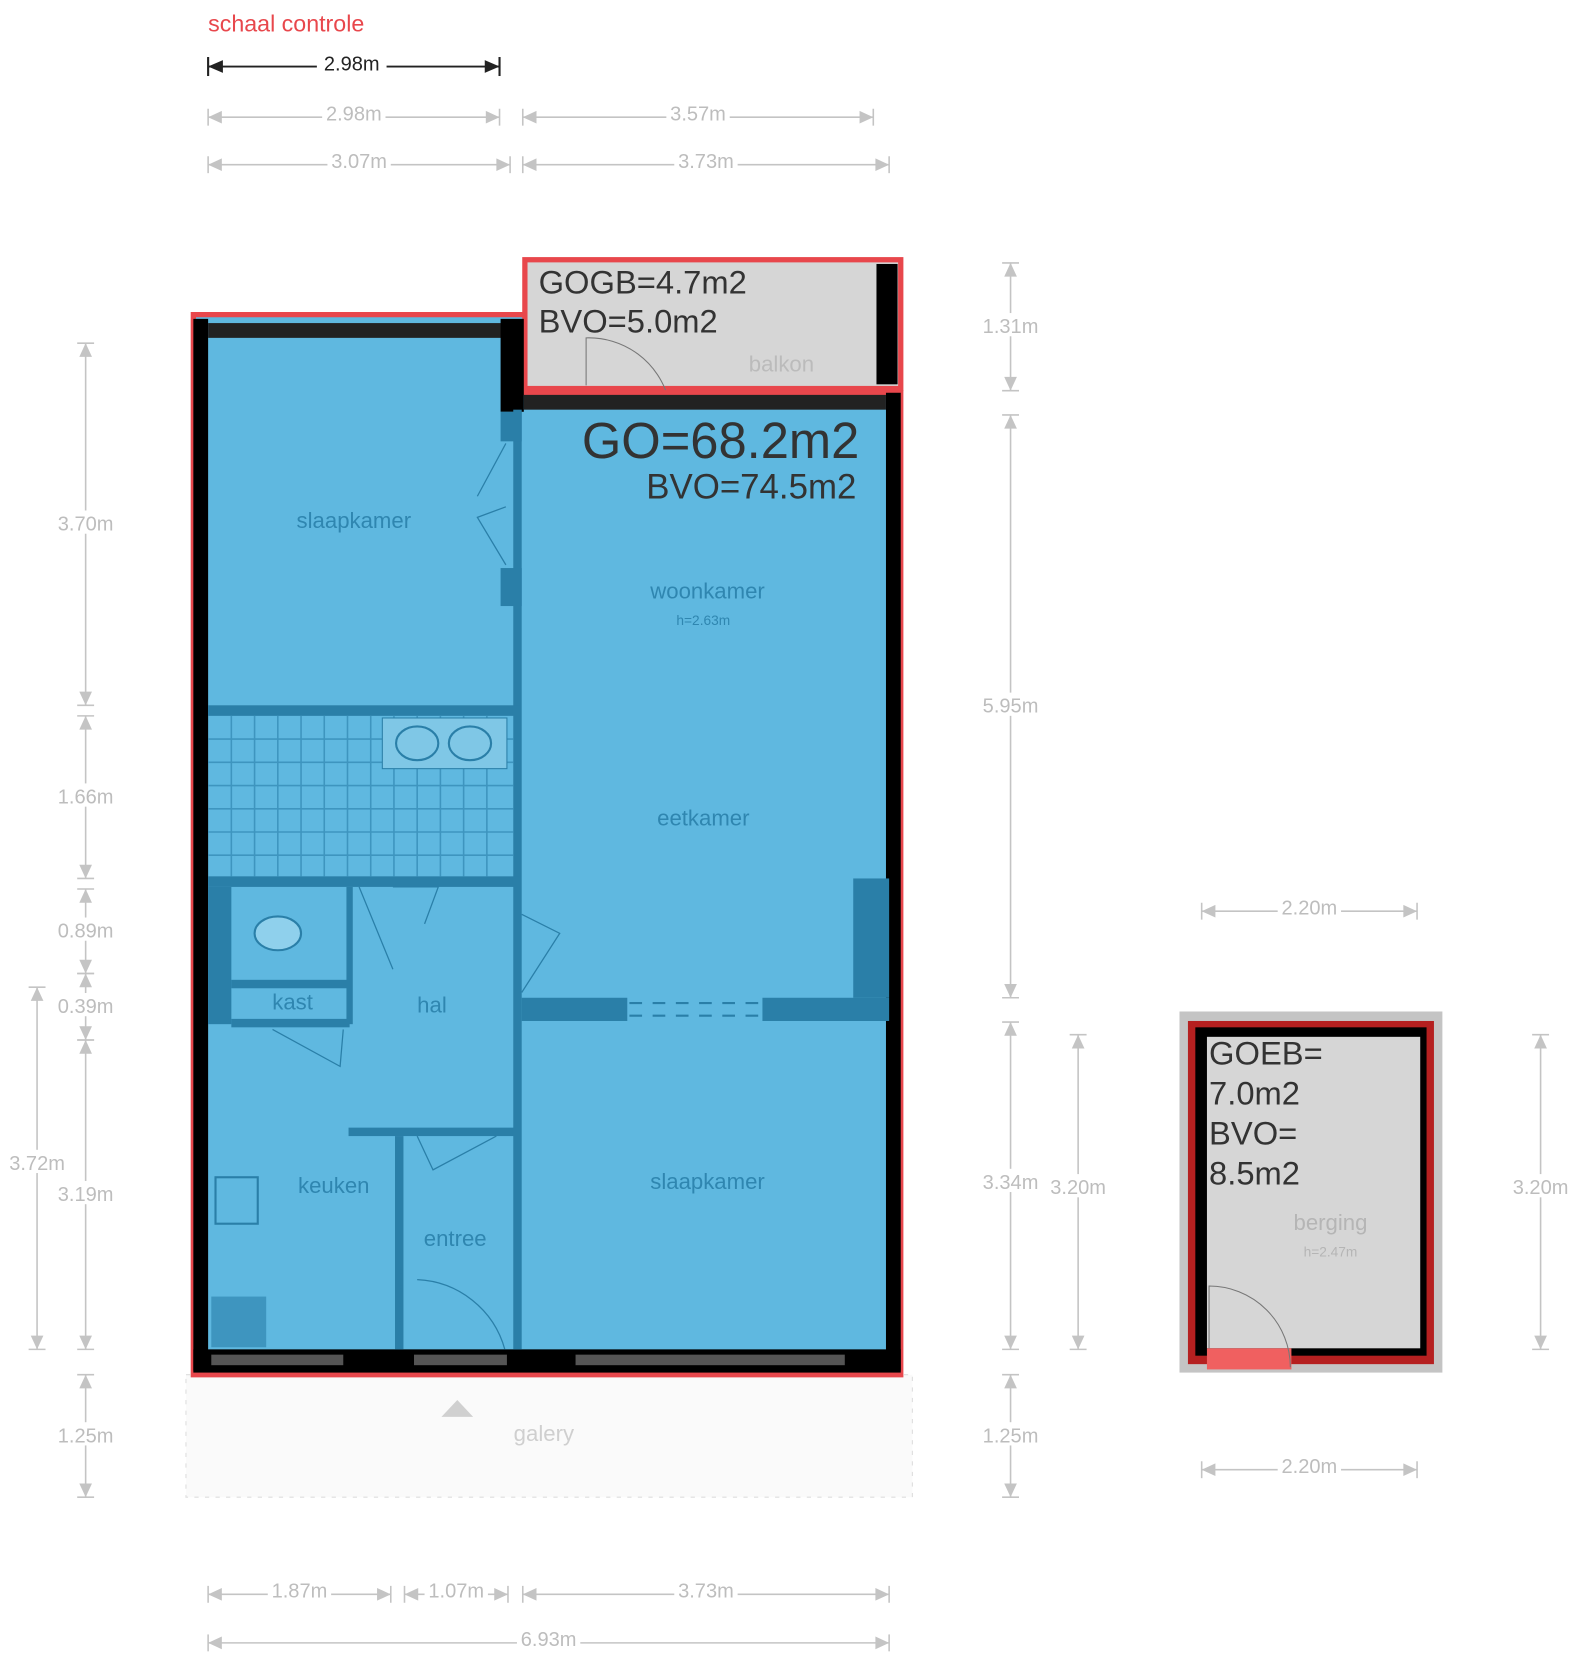 The width and height of the screenshot is (1584, 1664). I want to click on dimension-berging-top: 2.20m, so click(1309, 908).